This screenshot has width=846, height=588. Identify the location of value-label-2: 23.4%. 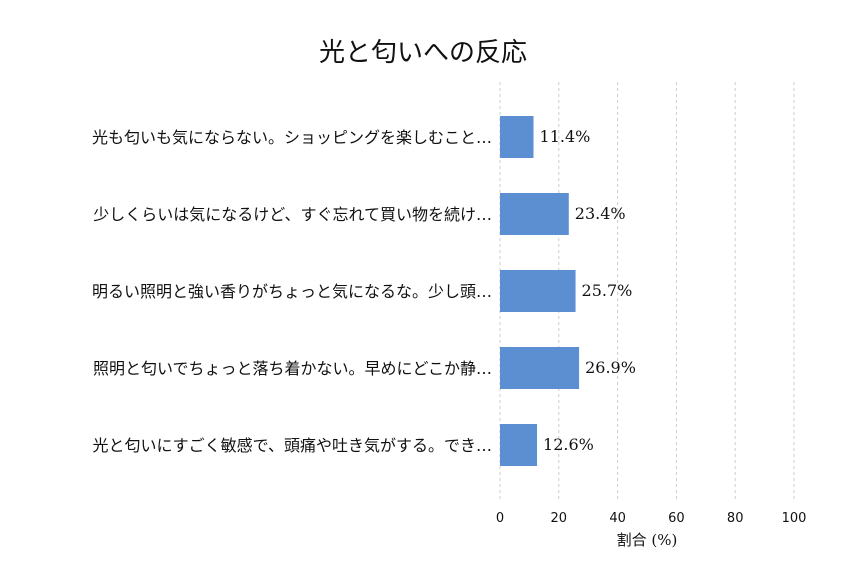
(600, 213).